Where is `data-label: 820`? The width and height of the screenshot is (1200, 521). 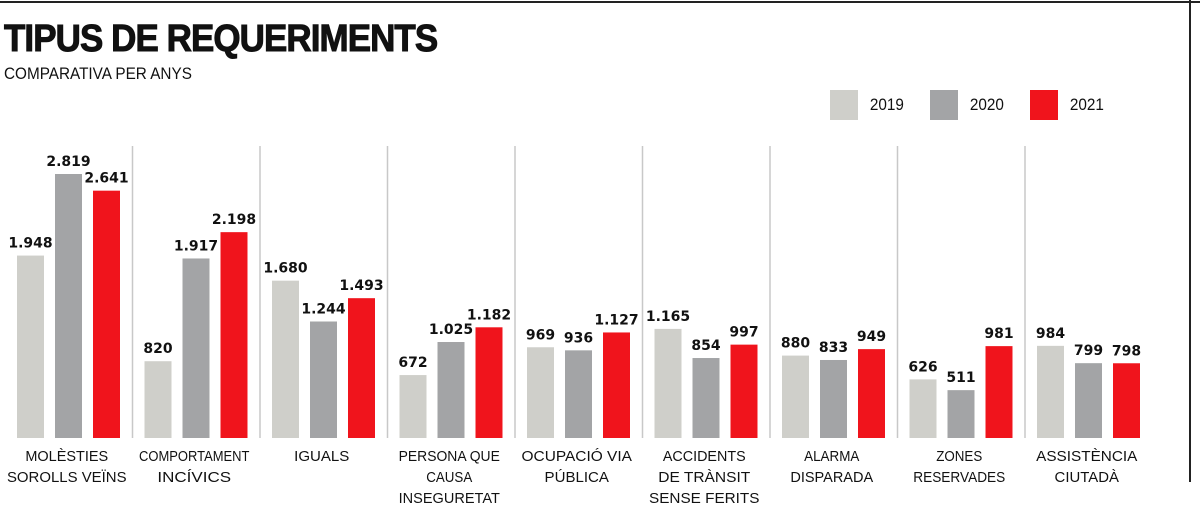 data-label: 820 is located at coordinates (157, 349).